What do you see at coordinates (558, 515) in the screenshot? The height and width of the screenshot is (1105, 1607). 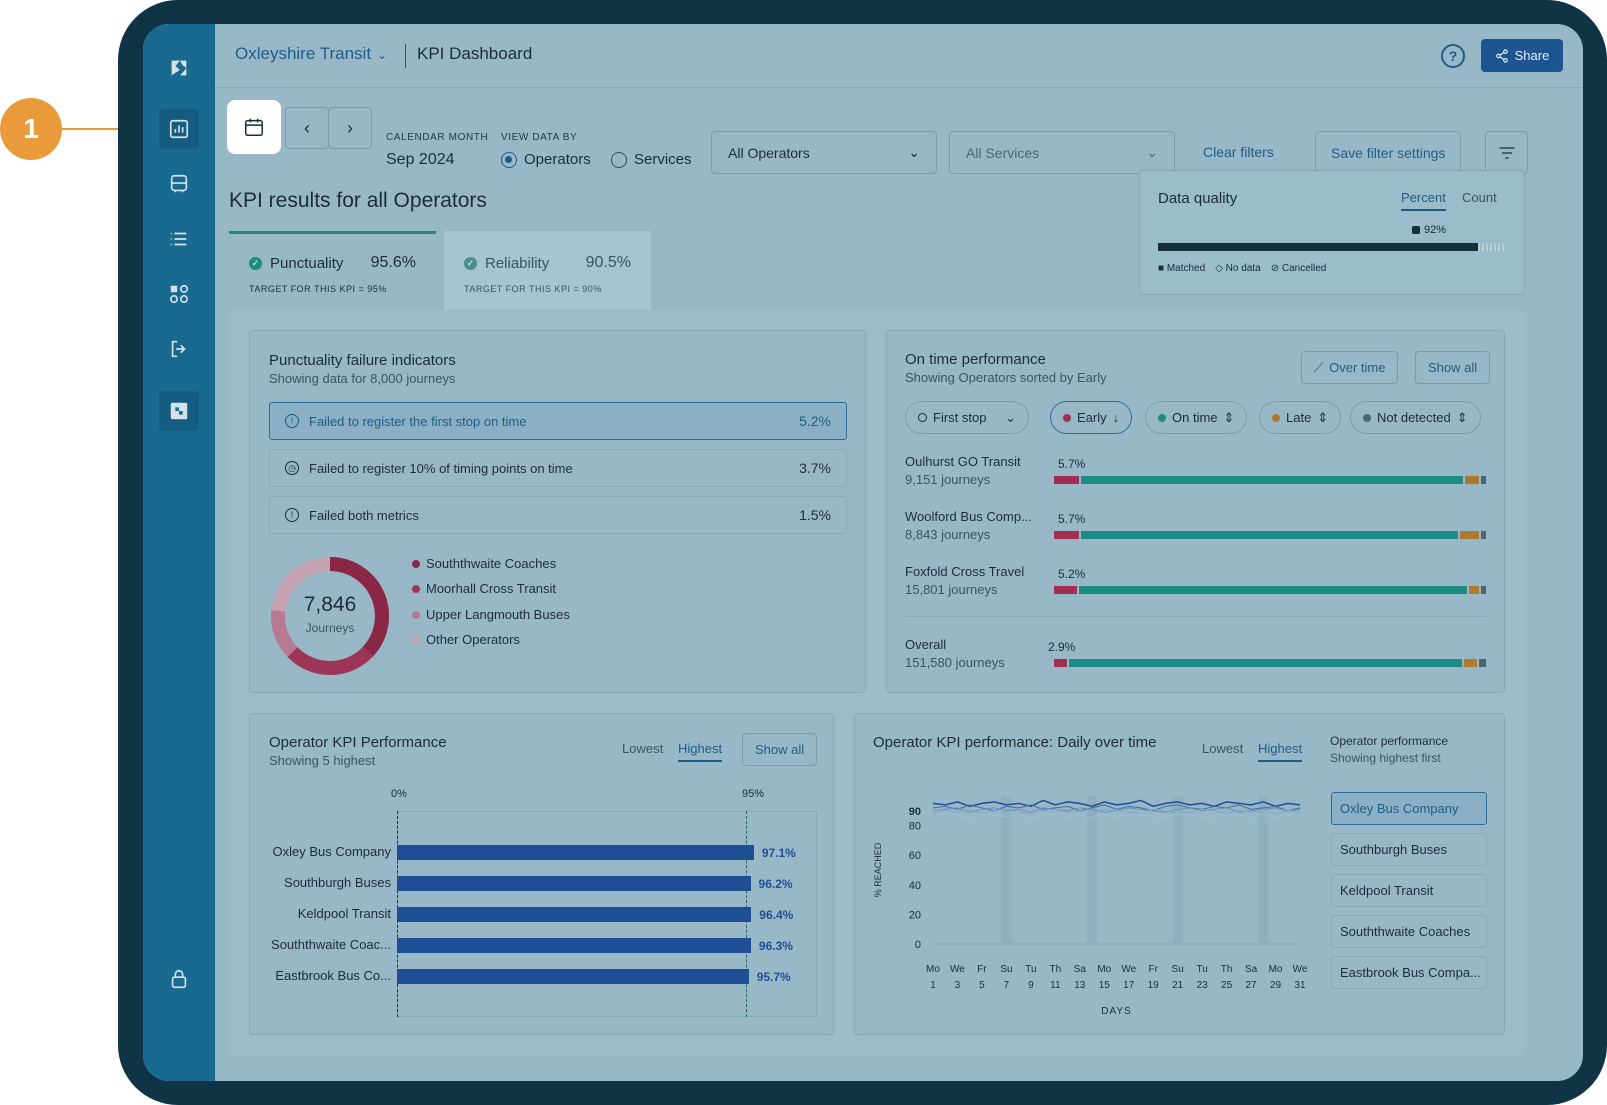 I see `failure-item: ! Failed both metrics 1.5%` at bounding box center [558, 515].